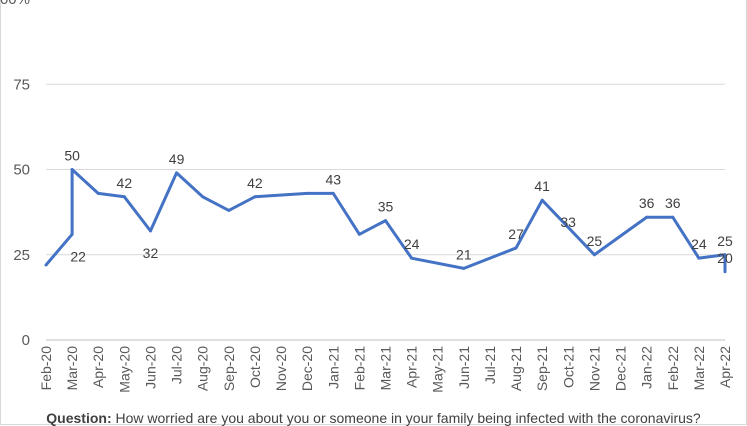  I want to click on x-tick-label: Jul-20, so click(177, 365).